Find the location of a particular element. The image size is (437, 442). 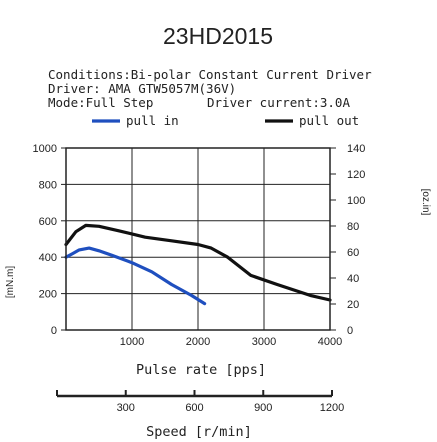

speed-tick-label-0: 300 is located at coordinates (126, 408).